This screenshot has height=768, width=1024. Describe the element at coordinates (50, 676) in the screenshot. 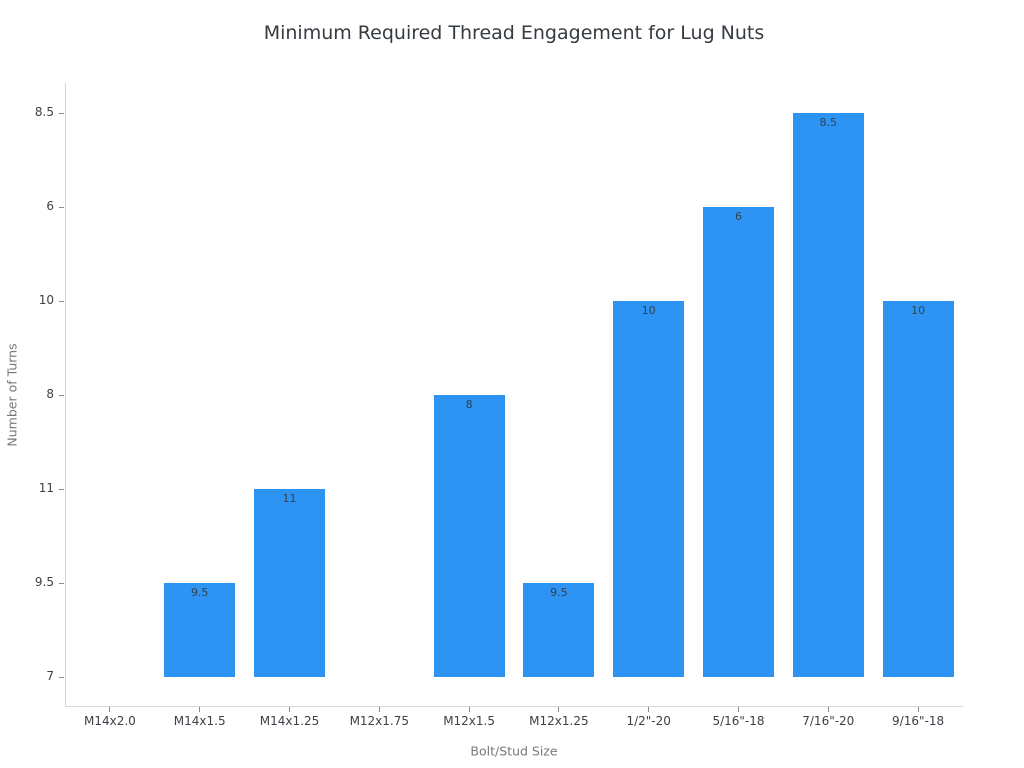

I see `y-tick-label: 7` at that location.